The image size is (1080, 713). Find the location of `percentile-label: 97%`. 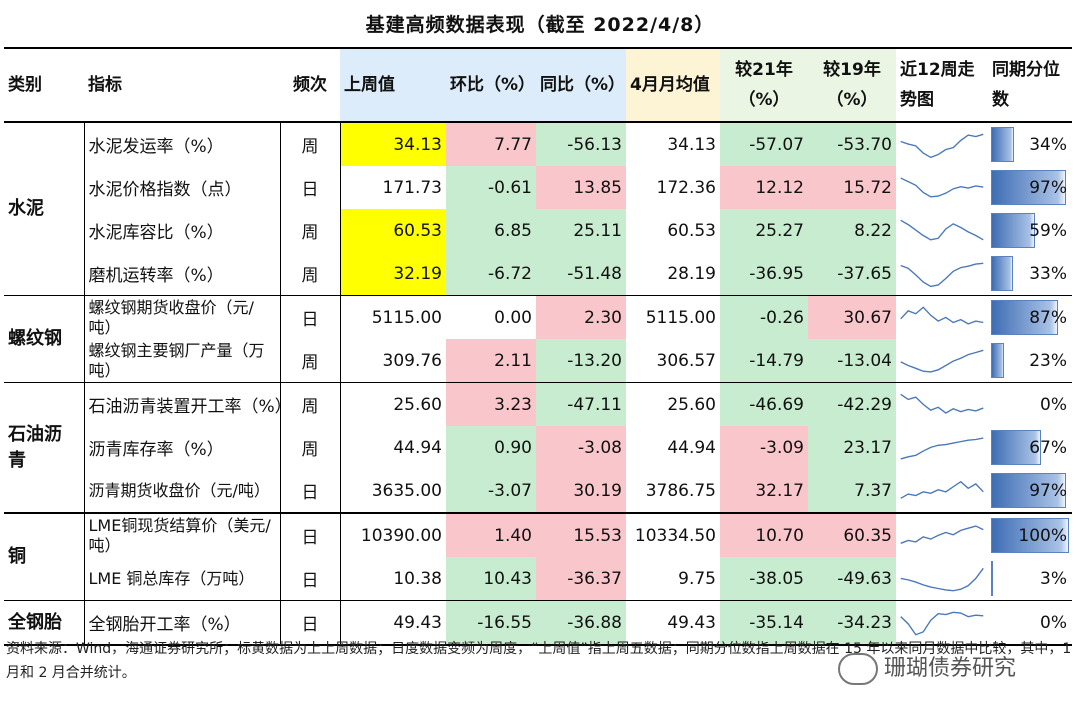

percentile-label: 97% is located at coordinates (1048, 187).